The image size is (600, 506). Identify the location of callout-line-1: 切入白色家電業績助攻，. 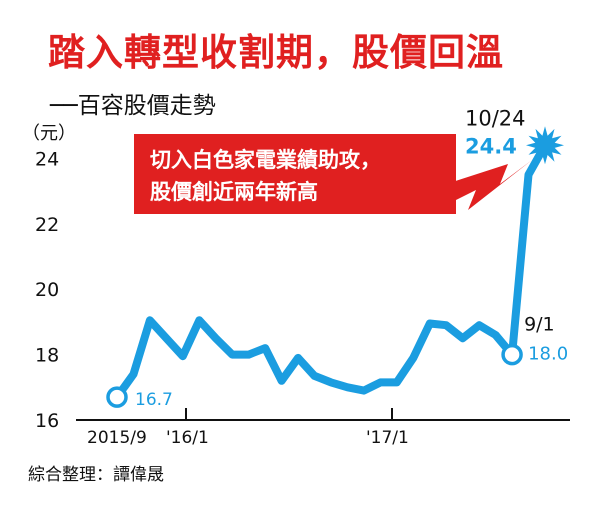
(265, 160).